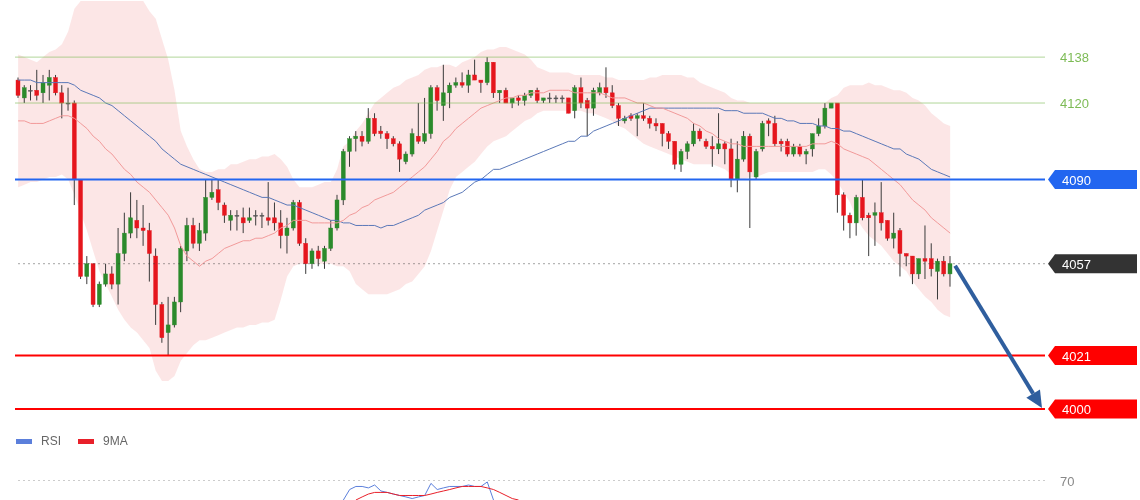  I want to click on y-tick-label: 4138, so click(1074, 57).